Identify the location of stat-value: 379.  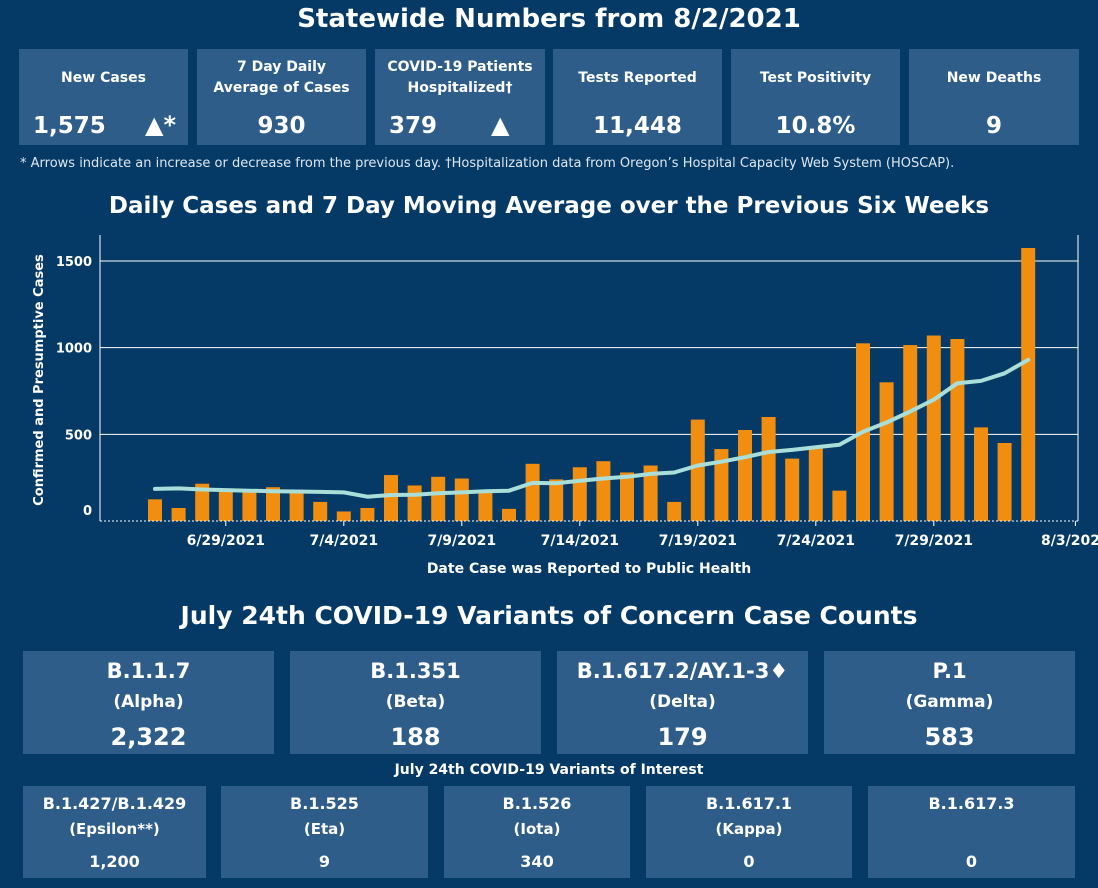
(413, 126).